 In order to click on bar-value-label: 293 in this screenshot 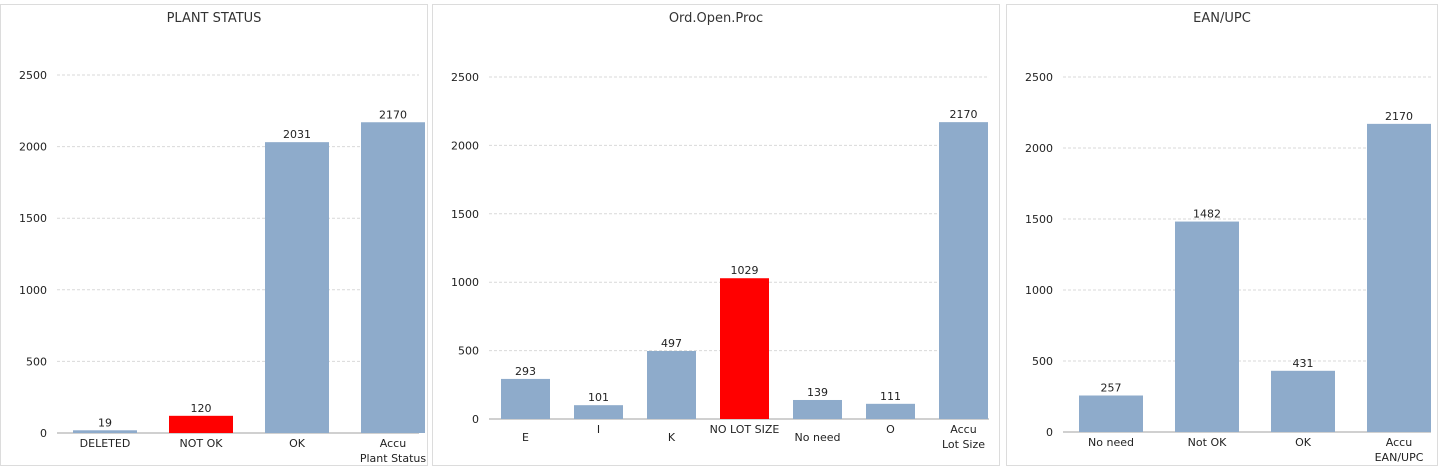, I will do `click(525, 371)`.